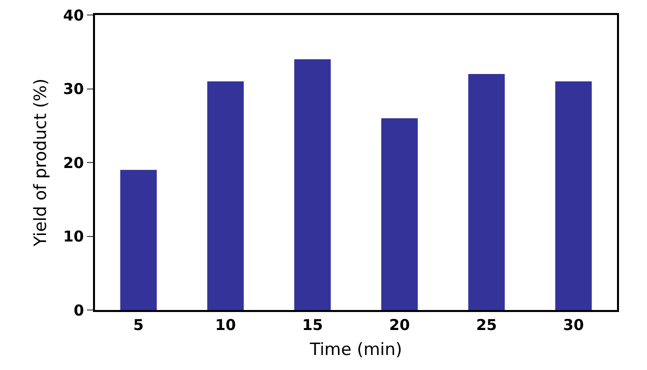 This screenshot has height=370, width=647. I want to click on x-tick-label: 20, so click(399, 325).